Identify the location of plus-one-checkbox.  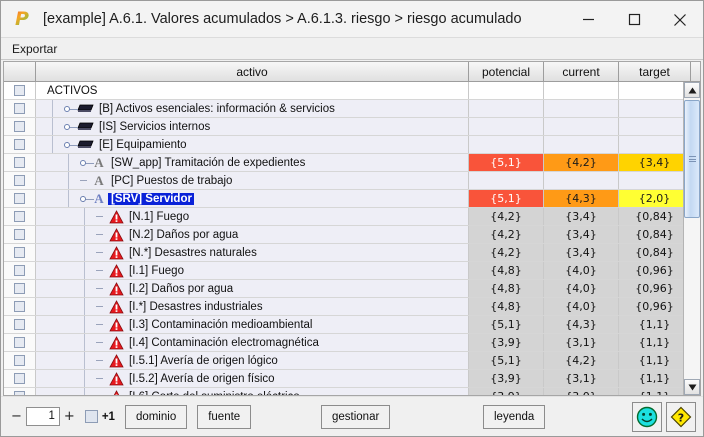
(91, 416).